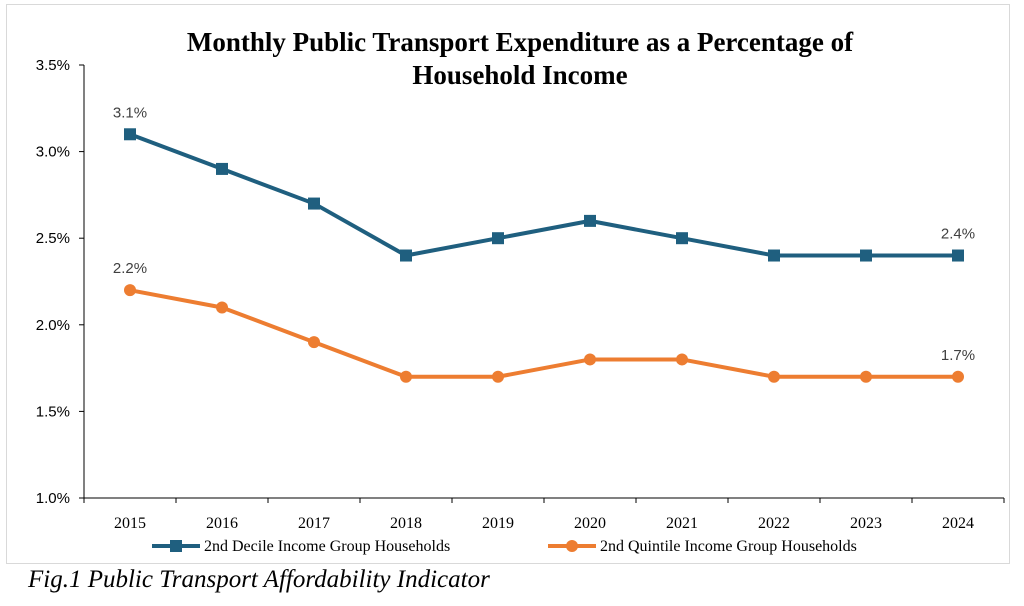 This screenshot has width=1024, height=606. Describe the element at coordinates (314, 523) in the screenshot. I see `x-tick-label: 2017` at that location.